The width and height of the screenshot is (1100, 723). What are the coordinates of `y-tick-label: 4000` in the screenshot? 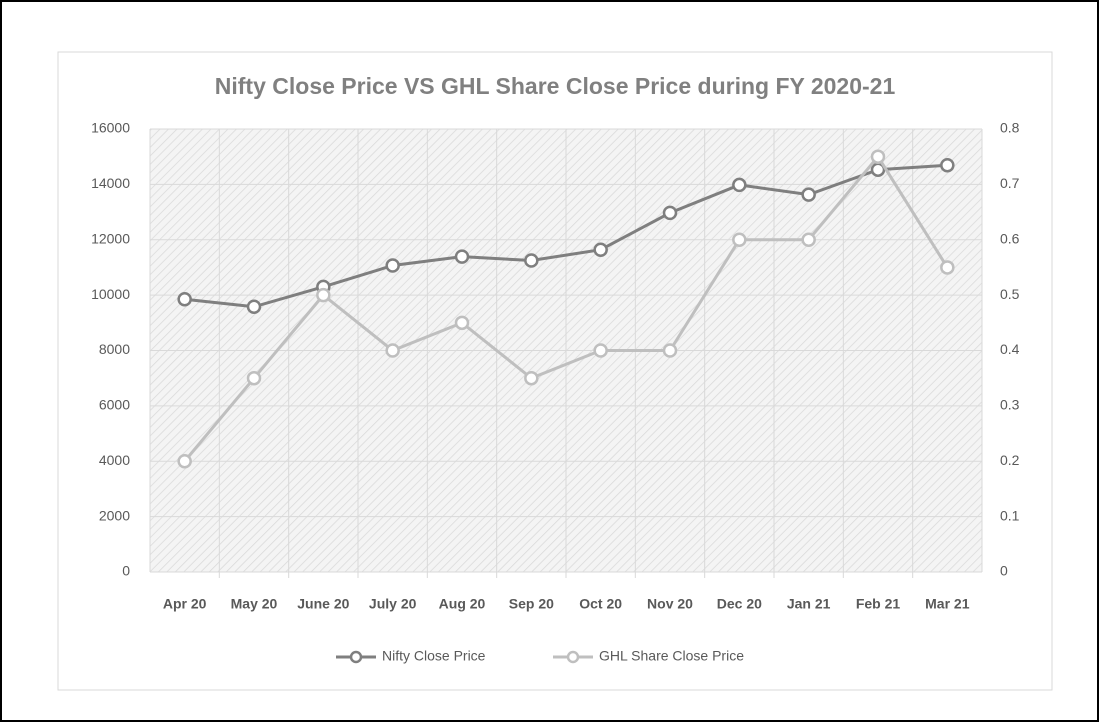 It's located at (114, 460).